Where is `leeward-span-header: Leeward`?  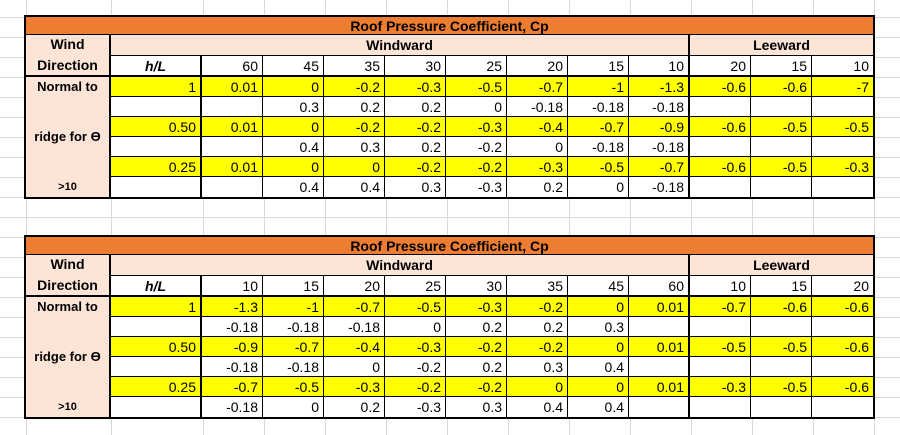
leeward-span-header: Leeward is located at coordinates (781, 265).